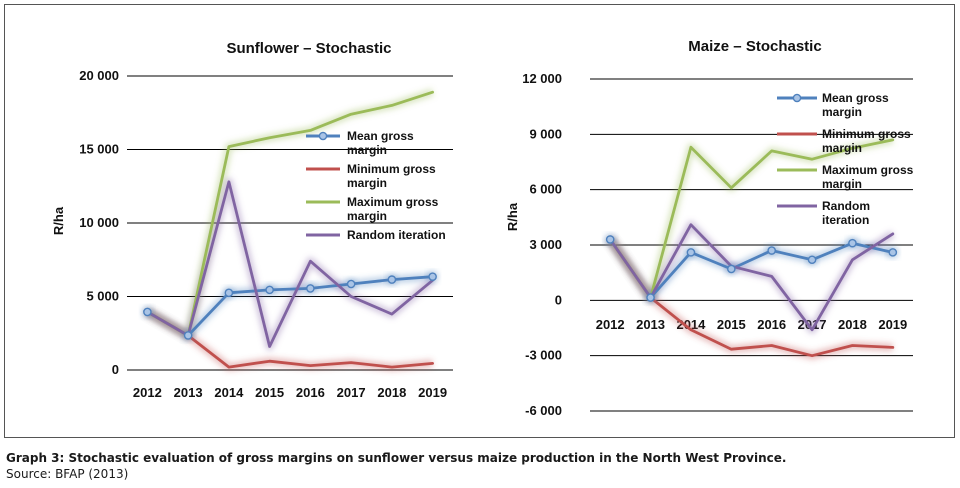  I want to click on y-tick-label: -3 000, so click(543, 355).